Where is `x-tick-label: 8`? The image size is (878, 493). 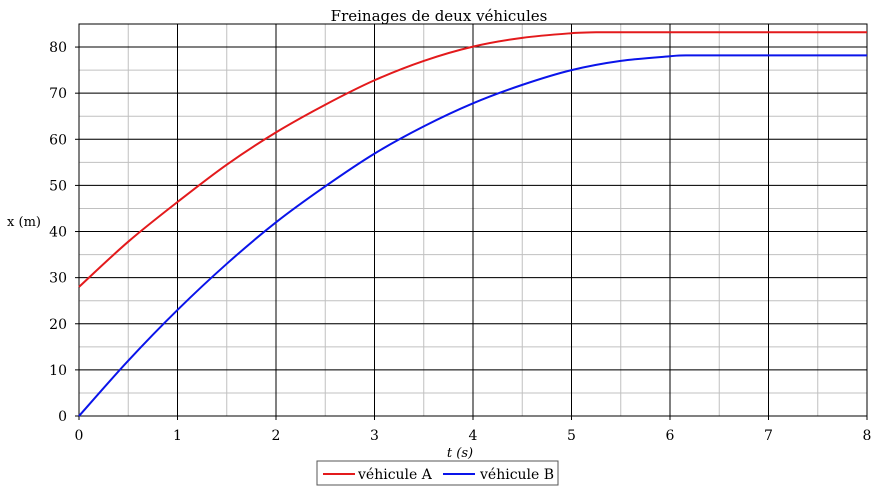
x-tick-label: 8 is located at coordinates (867, 436).